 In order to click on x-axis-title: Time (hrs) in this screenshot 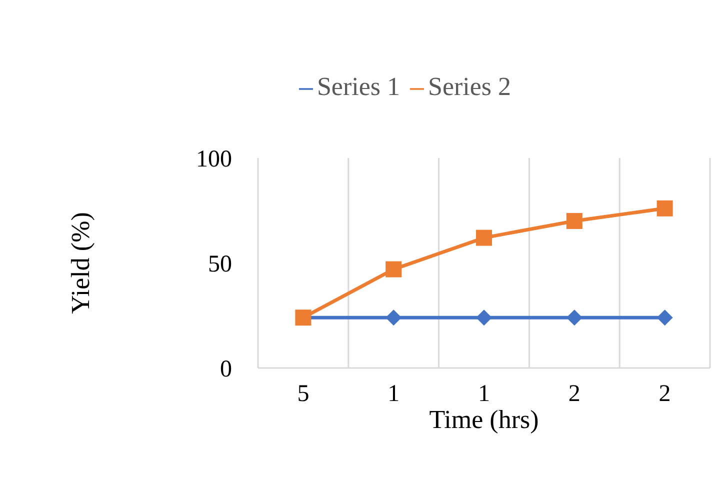, I will do `click(484, 419)`.